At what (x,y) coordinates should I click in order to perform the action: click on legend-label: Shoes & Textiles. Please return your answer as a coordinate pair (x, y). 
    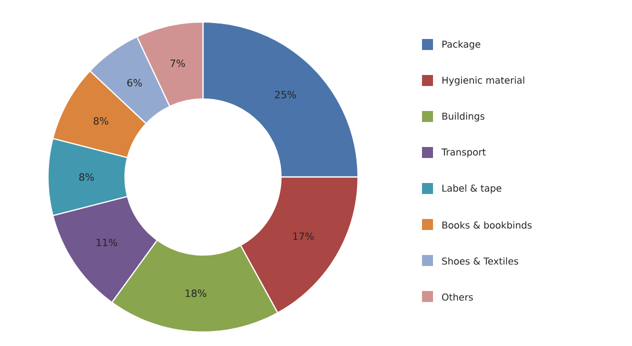
    Looking at the image, I should click on (480, 261).